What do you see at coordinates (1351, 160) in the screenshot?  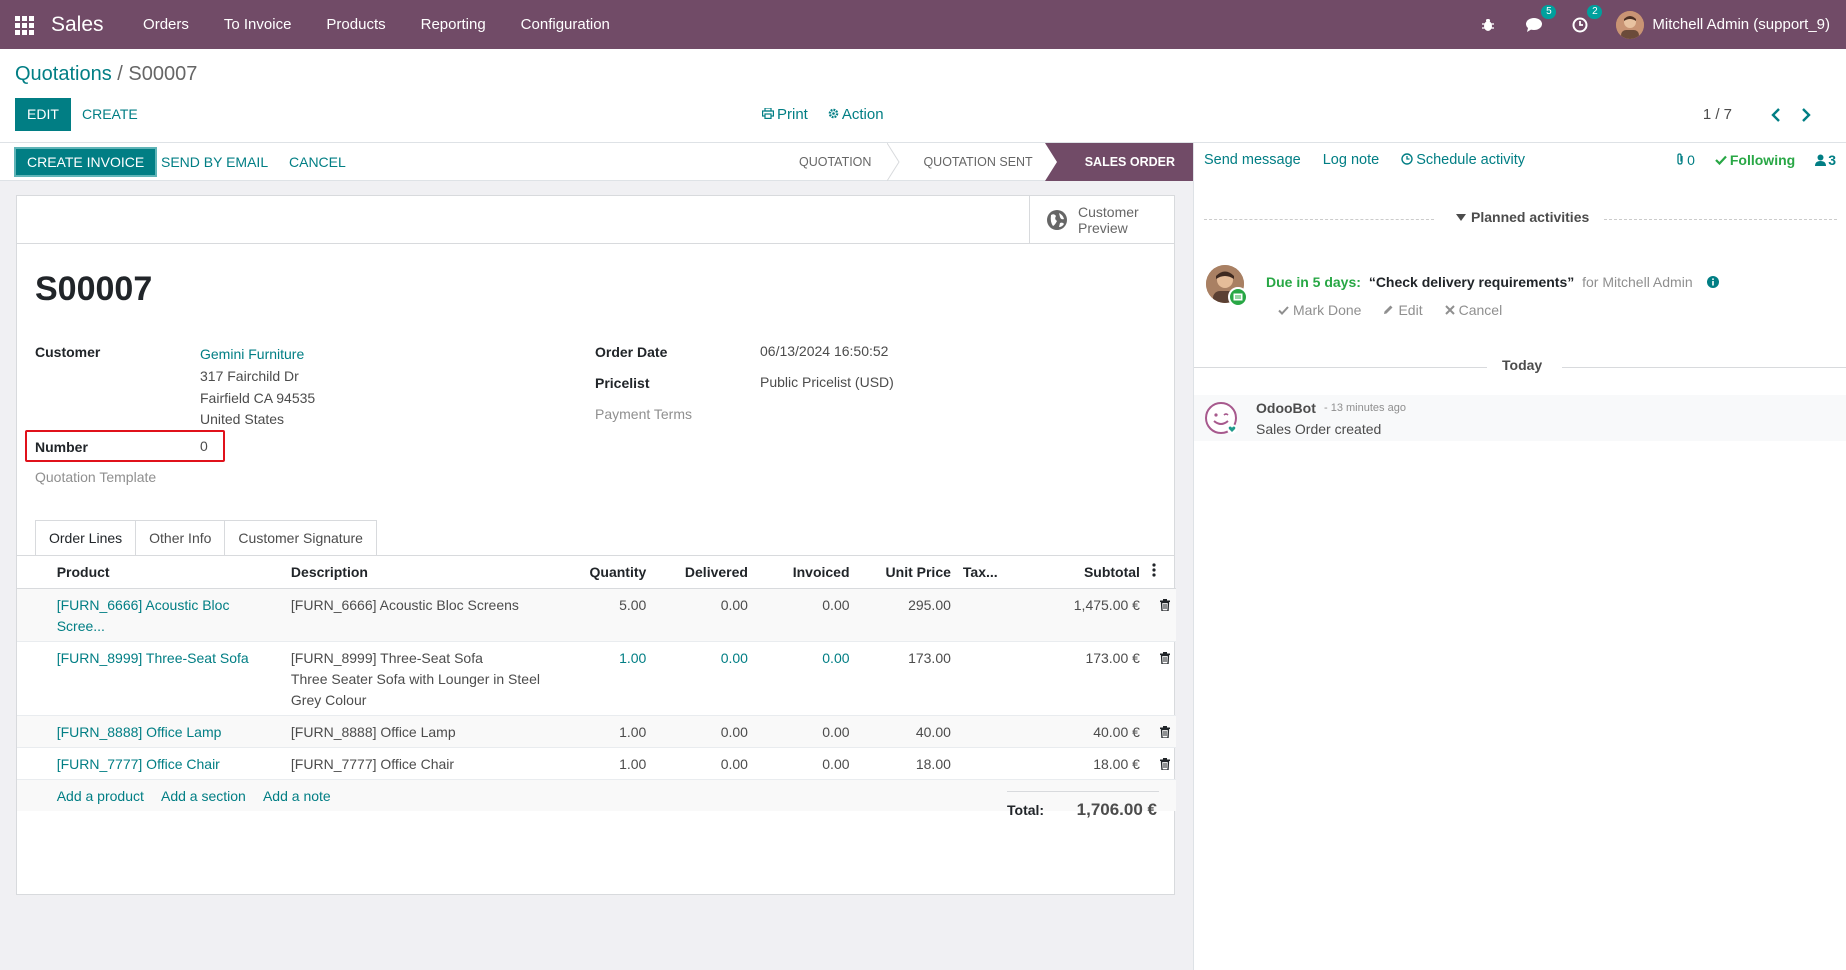 I see `log-note-button: Log note` at bounding box center [1351, 160].